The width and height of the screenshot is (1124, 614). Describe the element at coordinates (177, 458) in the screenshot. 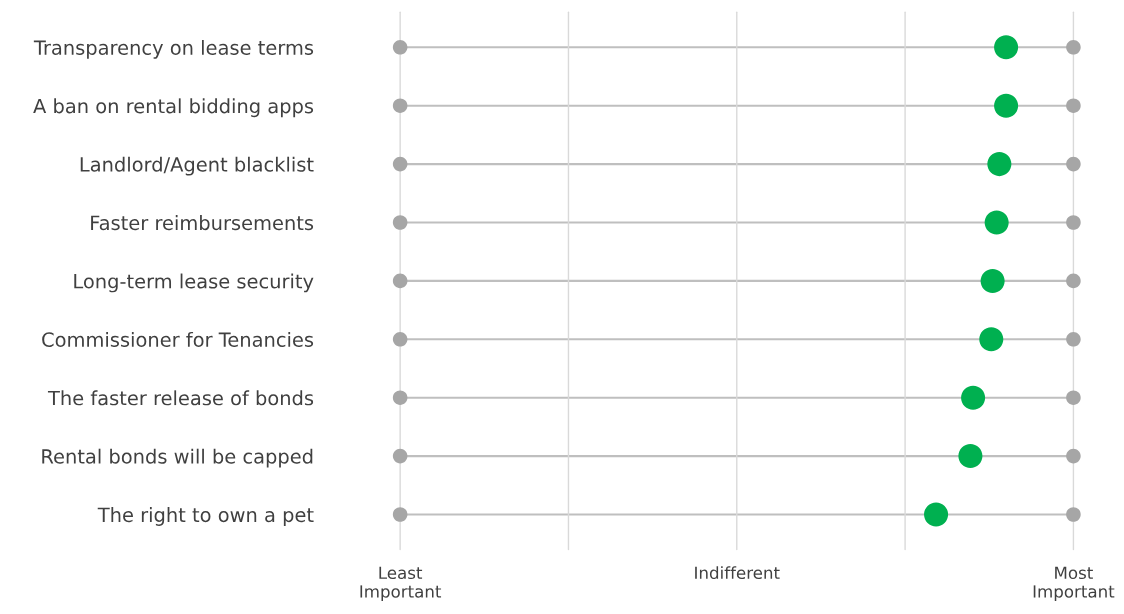

I see `y-tick-label: Rental bonds will be capped` at that location.